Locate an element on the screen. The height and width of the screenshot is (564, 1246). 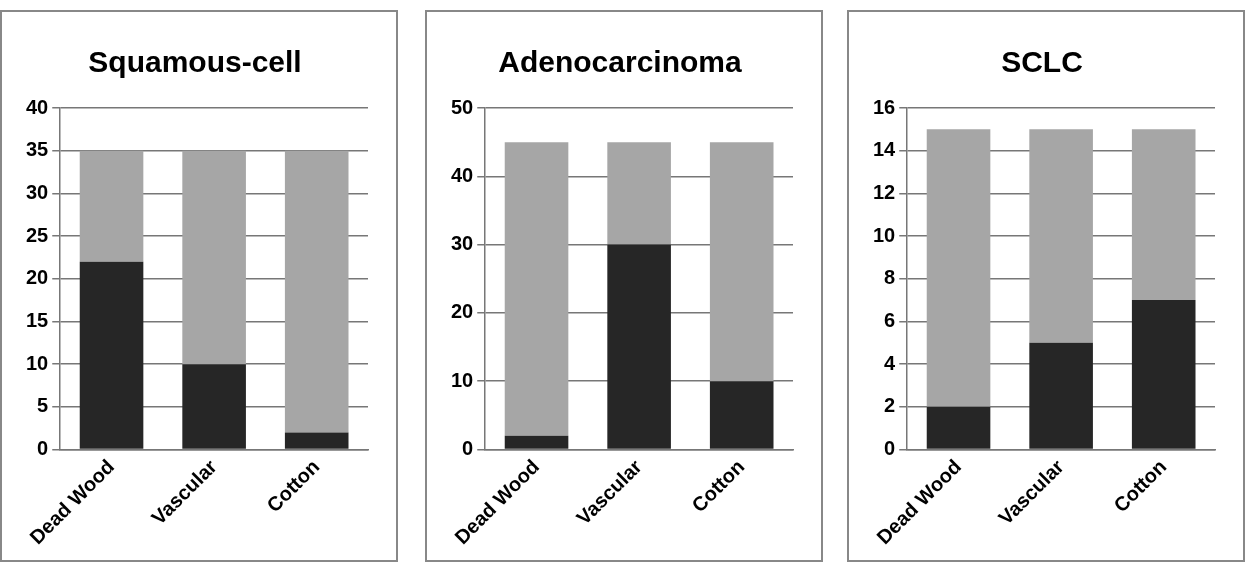
y-tick-label: 50 is located at coordinates (462, 106).